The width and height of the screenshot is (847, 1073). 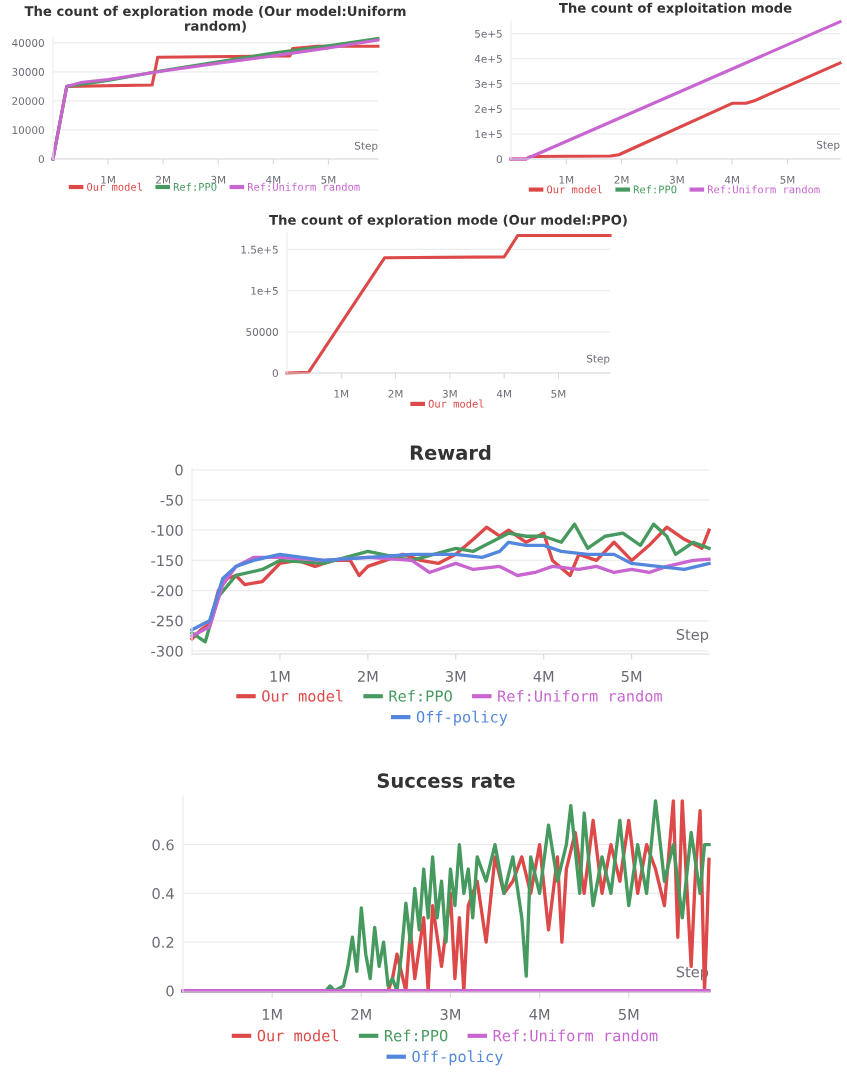 I want to click on y-tick-label: -300, so click(x=167, y=651).